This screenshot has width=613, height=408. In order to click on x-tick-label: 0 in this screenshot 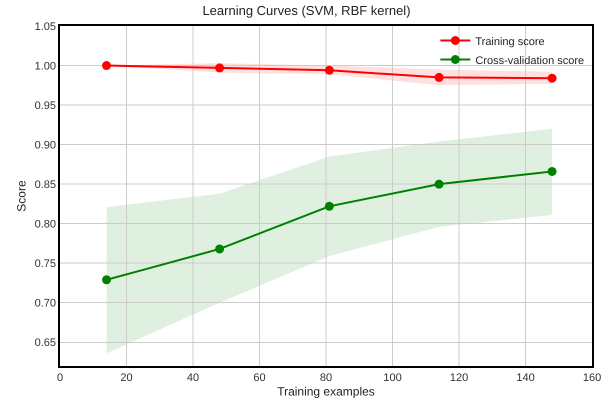, I will do `click(60, 378)`.